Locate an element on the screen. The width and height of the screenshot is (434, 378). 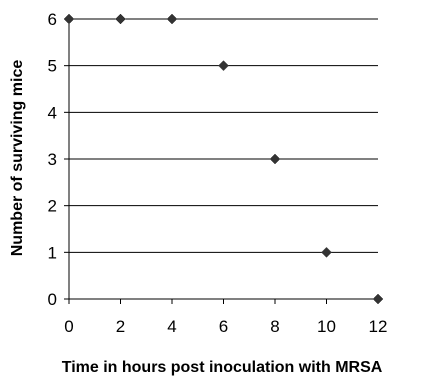
x-tick-label: 8 is located at coordinates (274, 326).